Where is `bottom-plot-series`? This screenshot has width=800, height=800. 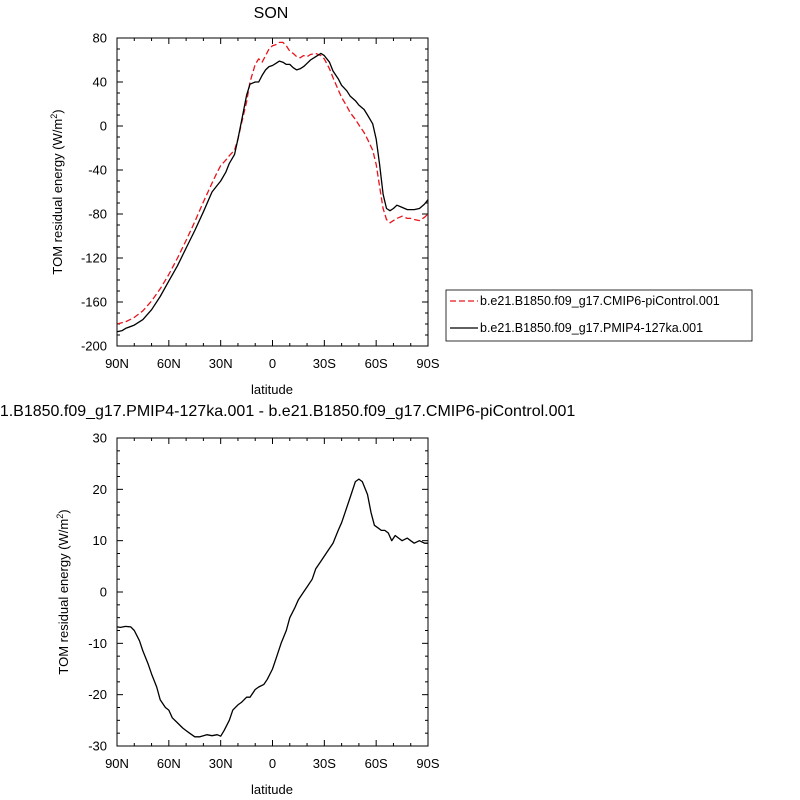
bottom-plot-series is located at coordinates (272, 608).